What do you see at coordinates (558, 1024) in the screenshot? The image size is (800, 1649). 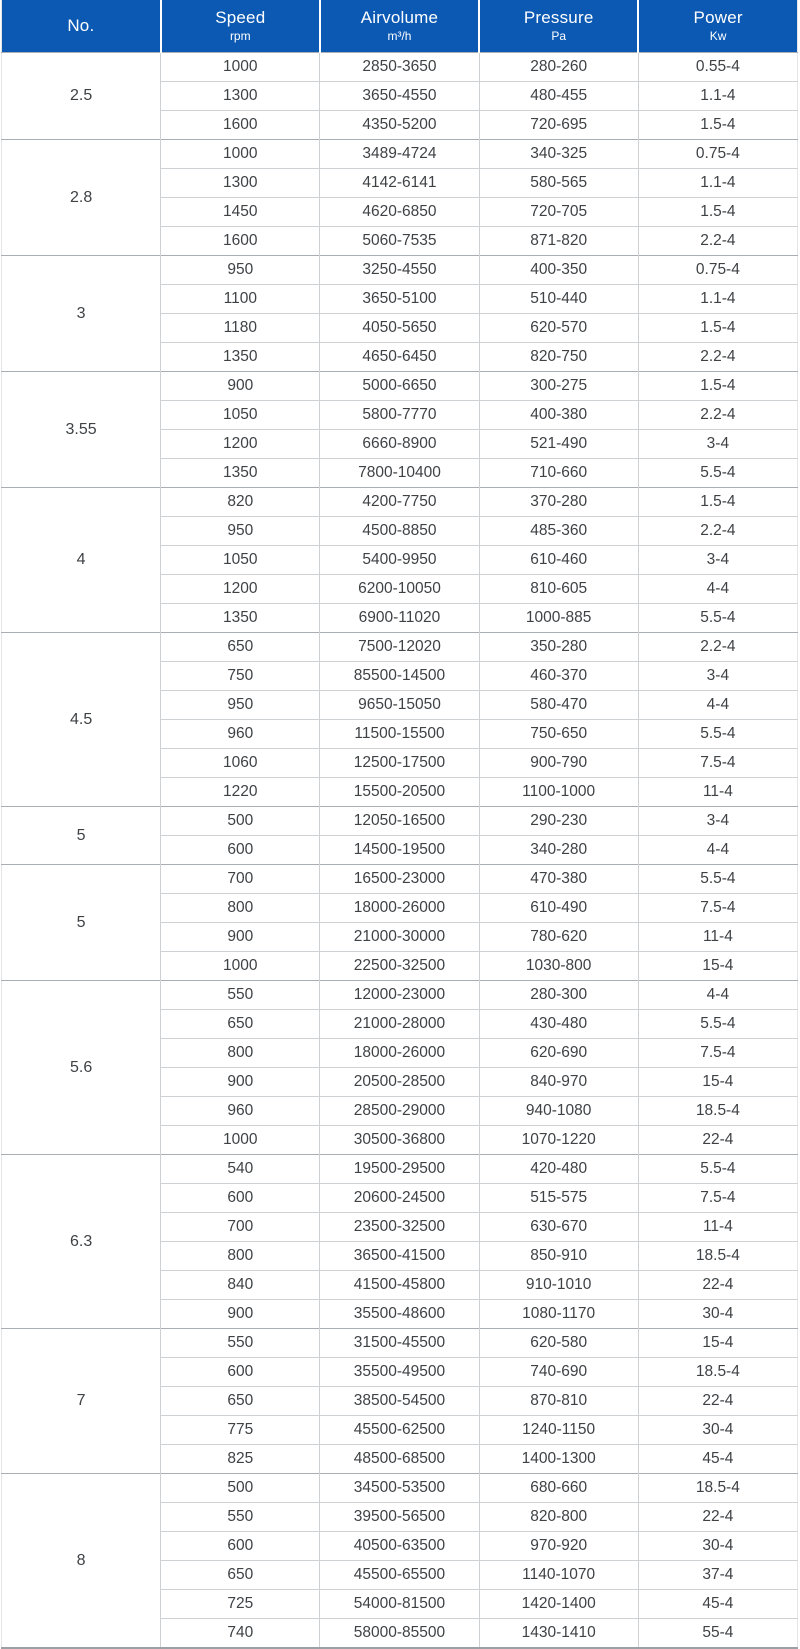 I see `cell-pressure: 430-480` at bounding box center [558, 1024].